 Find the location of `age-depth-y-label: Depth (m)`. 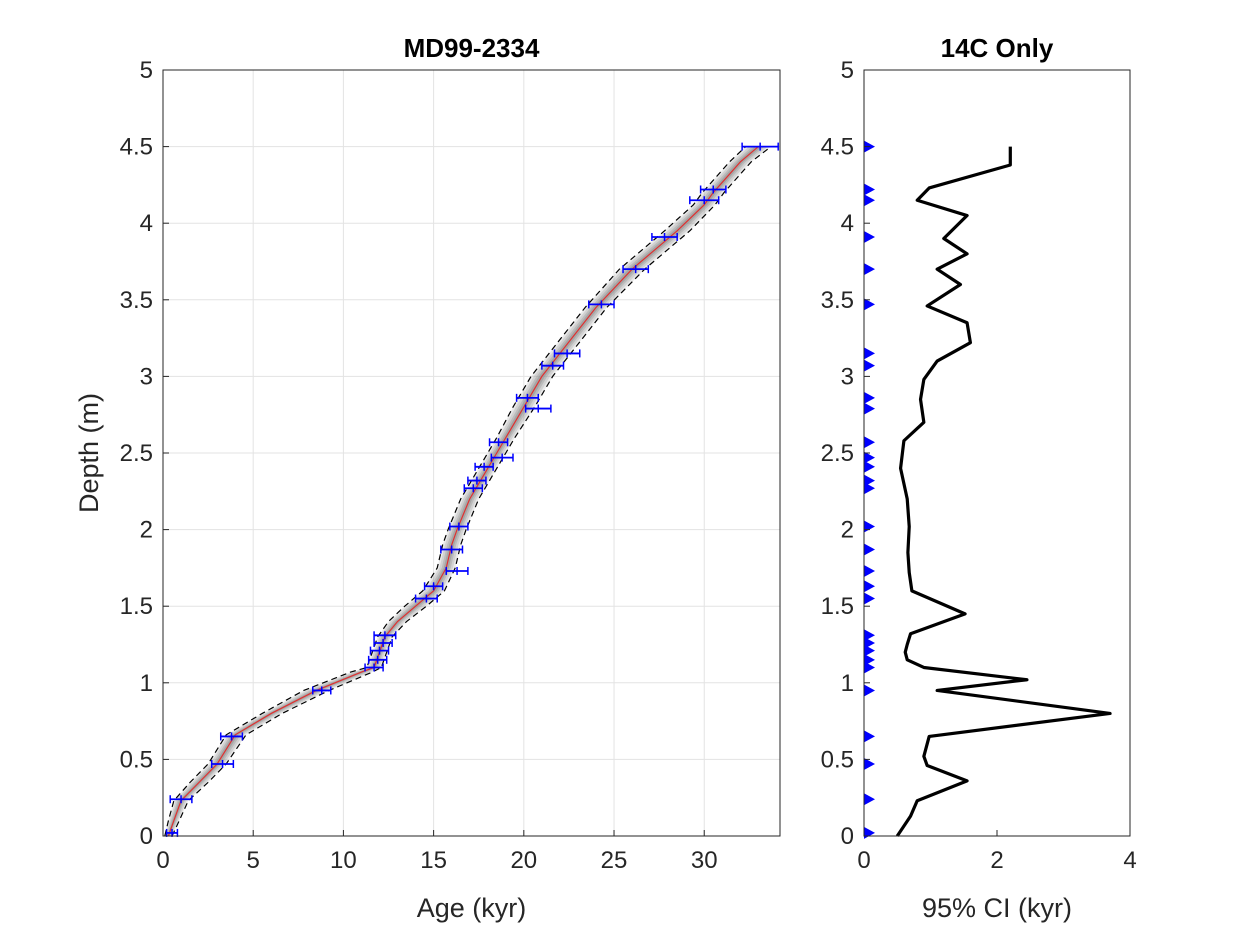

age-depth-y-label: Depth (m) is located at coordinates (89, 453).